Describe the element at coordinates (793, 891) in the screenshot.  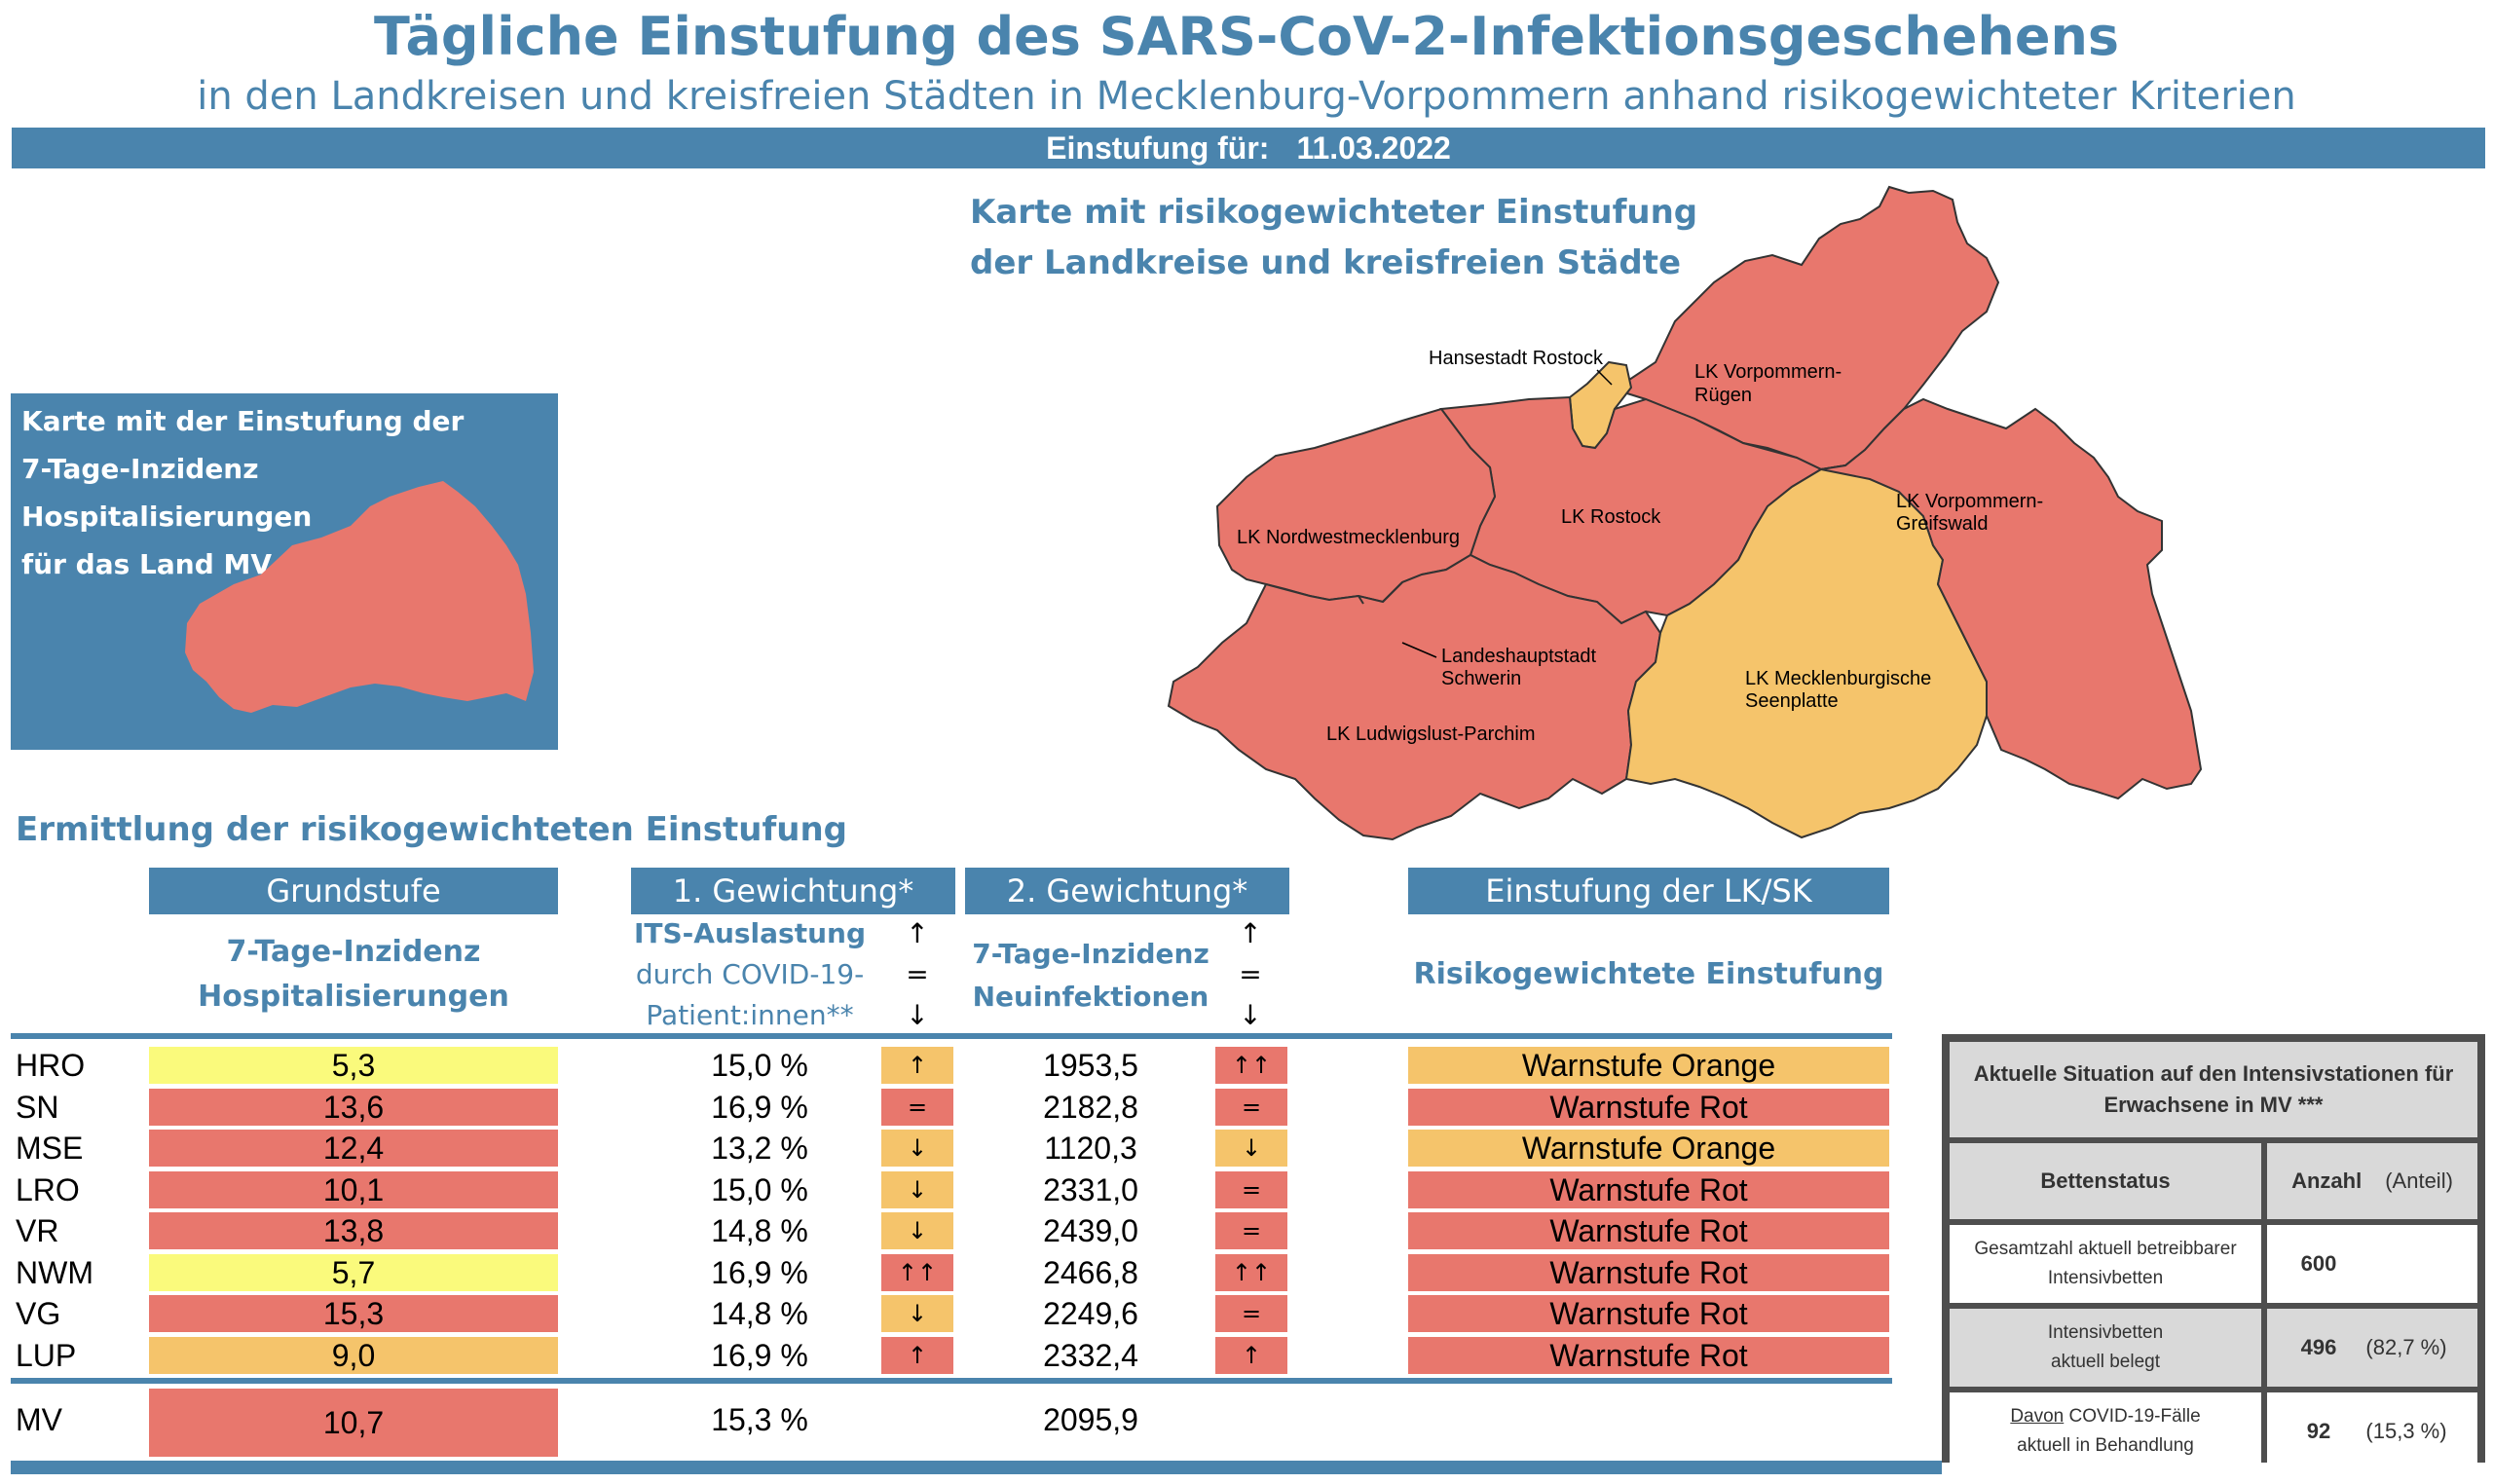
I see `header-gewichtung1: 1. Gewichtung*` at that location.